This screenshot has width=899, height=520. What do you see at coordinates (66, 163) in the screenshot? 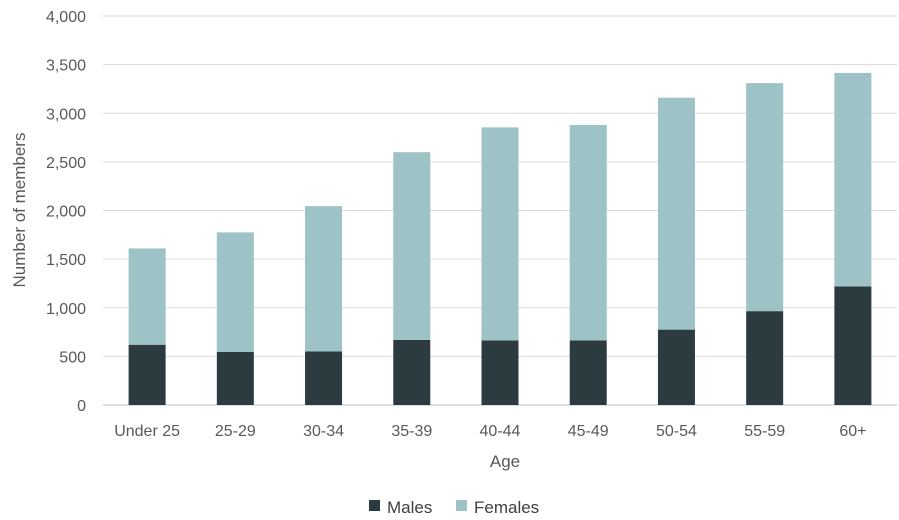
I see `y-tick-label: 2,500` at bounding box center [66, 163].